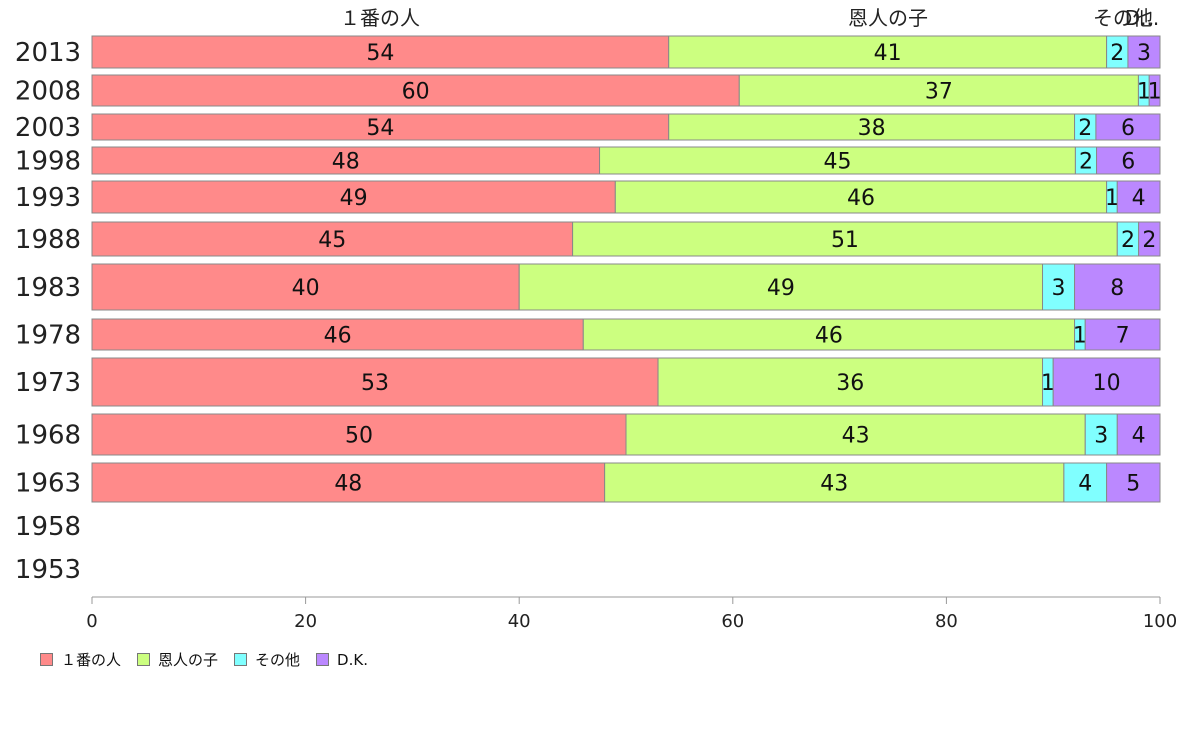 The height and width of the screenshot is (736, 1188). What do you see at coordinates (519, 621) in the screenshot?
I see `x-tick-label: 40` at bounding box center [519, 621].